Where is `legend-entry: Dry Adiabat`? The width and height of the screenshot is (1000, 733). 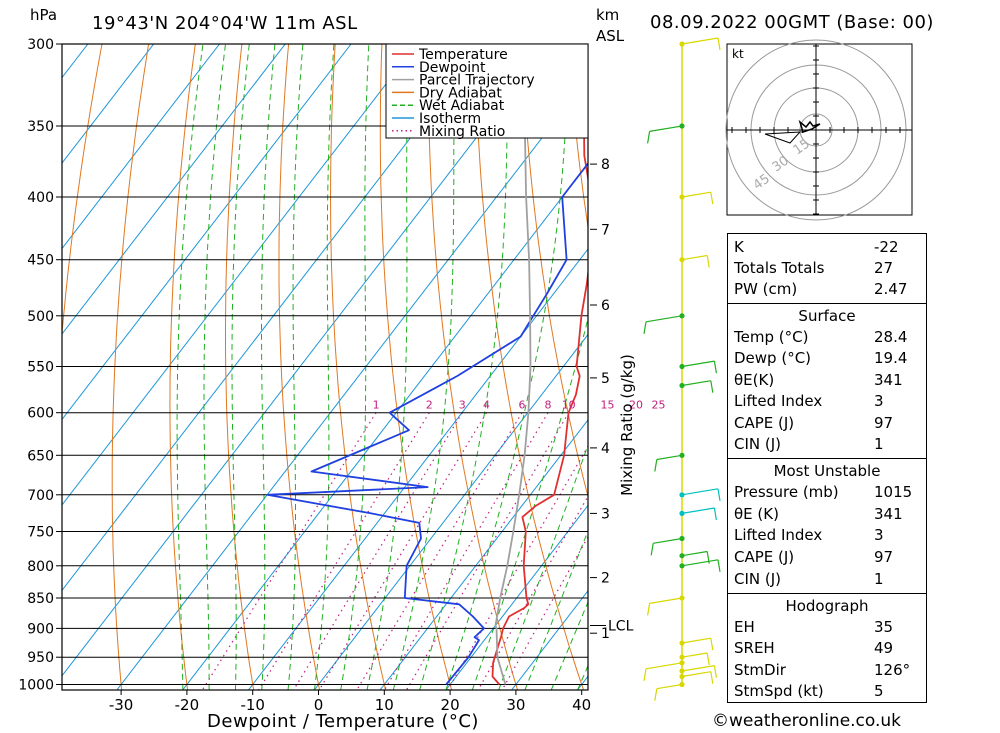 legend-entry: Dry Adiabat is located at coordinates (460, 93).